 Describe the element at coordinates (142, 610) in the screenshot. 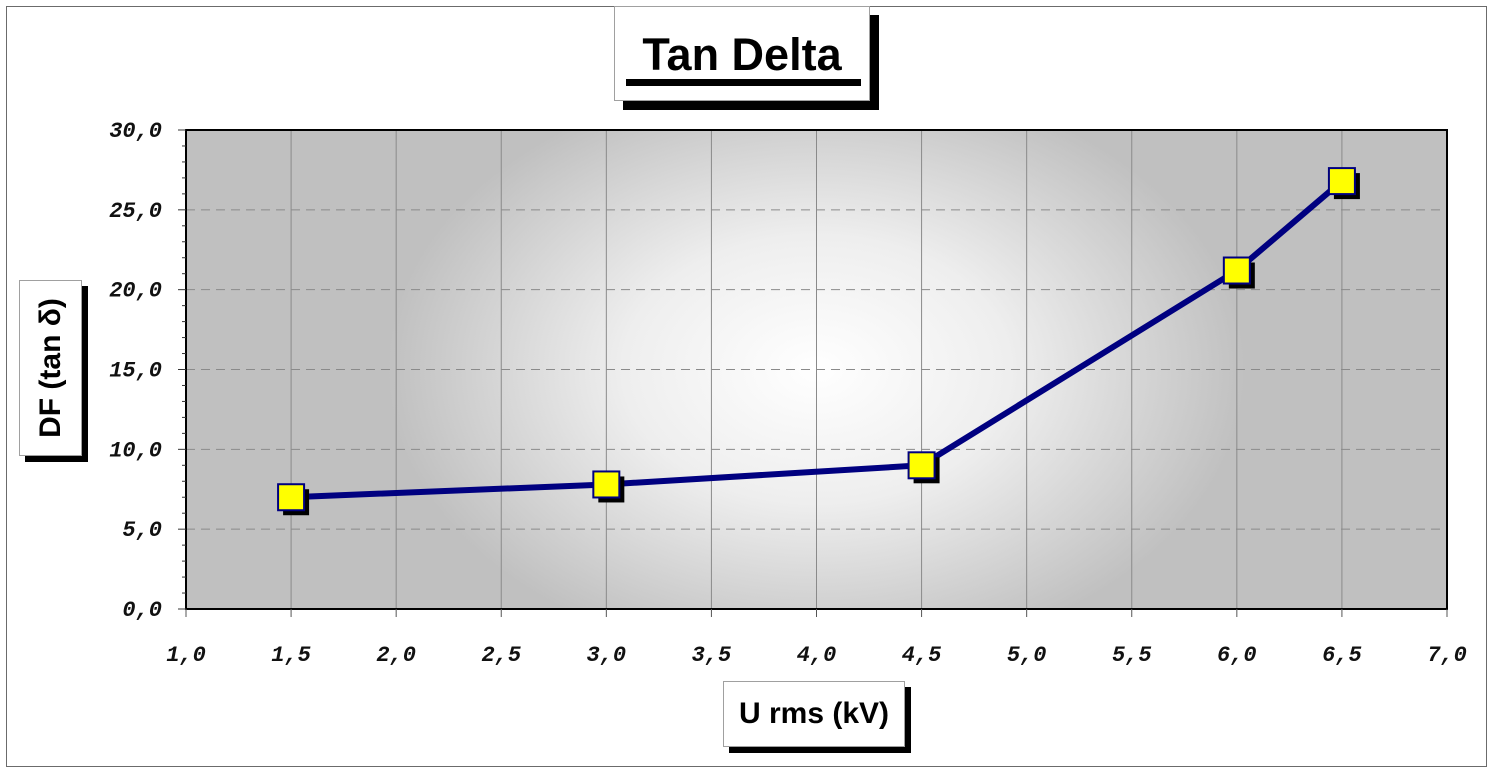

I see `y-tick-label: 0,0` at that location.